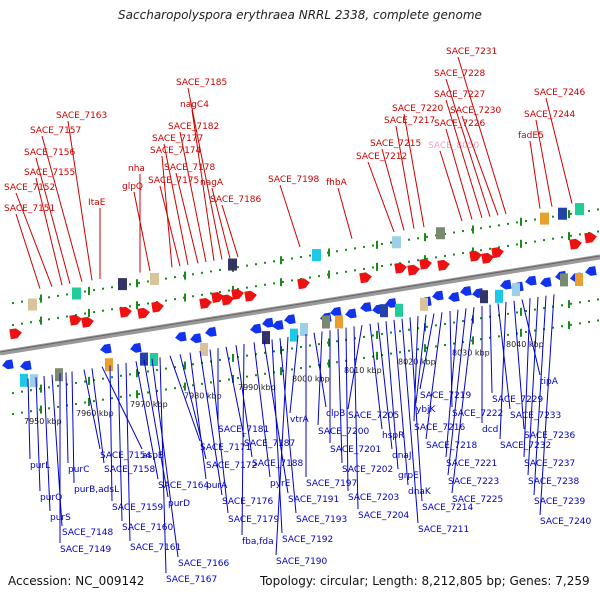 This screenshot has width=600, height=600. Describe the element at coordinates (402, 456) in the screenshot. I see `reverse-gene-label: dnaJ` at that location.